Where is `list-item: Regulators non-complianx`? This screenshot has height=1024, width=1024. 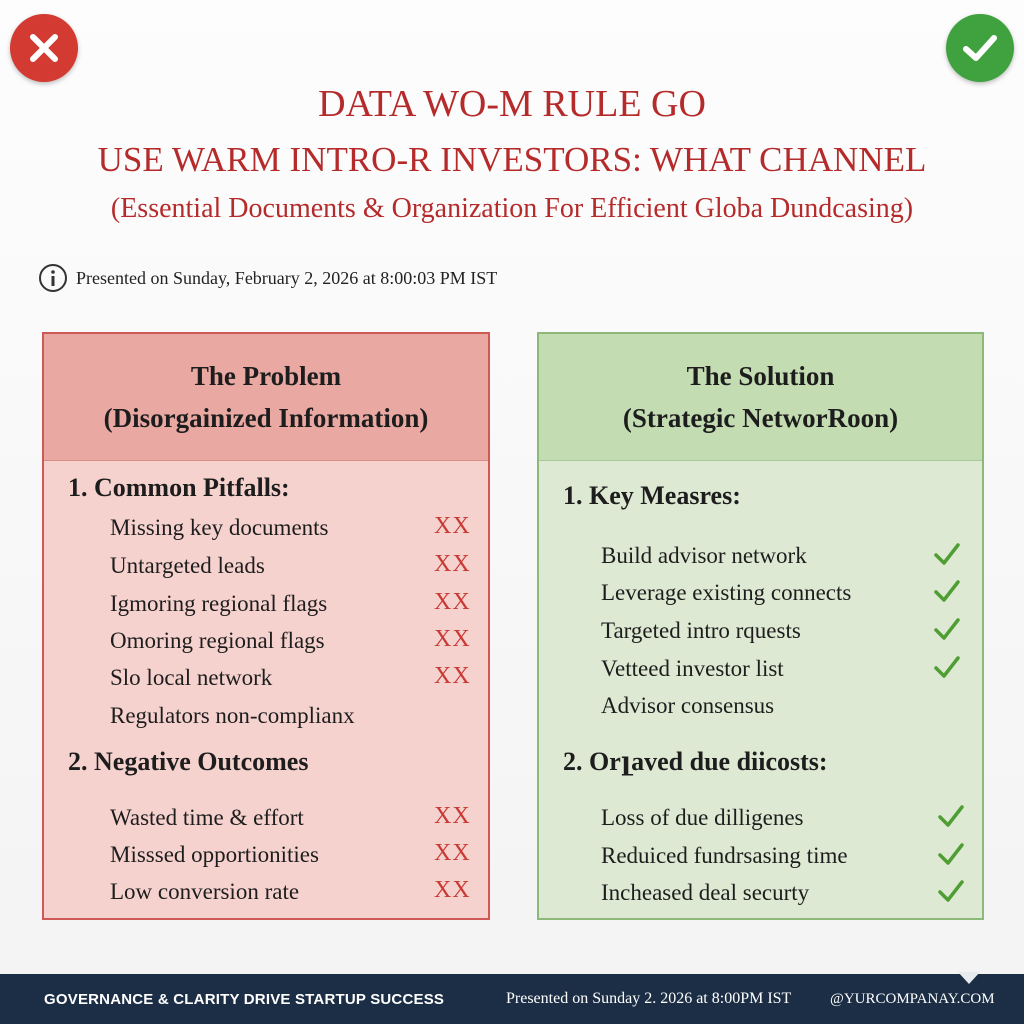
list-item: Regulators non-complianx is located at coordinates (232, 715).